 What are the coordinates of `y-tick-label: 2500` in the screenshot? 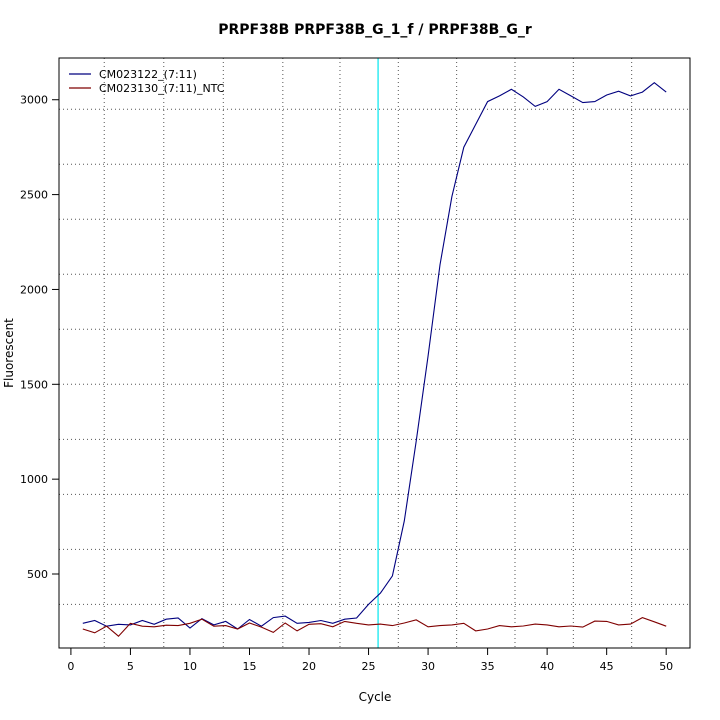 It's located at (34, 195).